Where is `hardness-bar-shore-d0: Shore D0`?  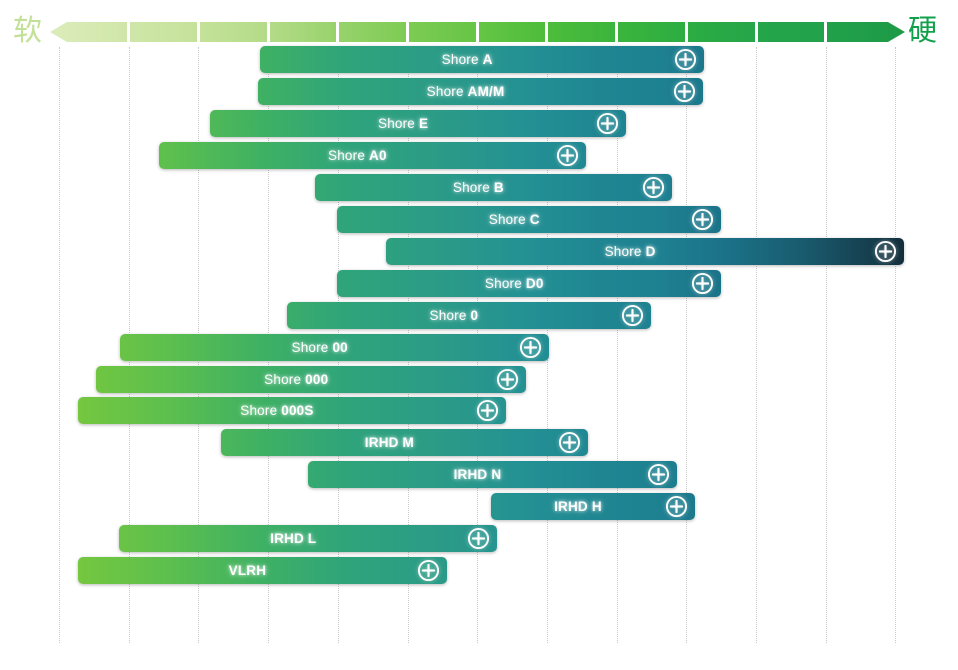
hardness-bar-shore-d0: Shore D0 is located at coordinates (529, 283).